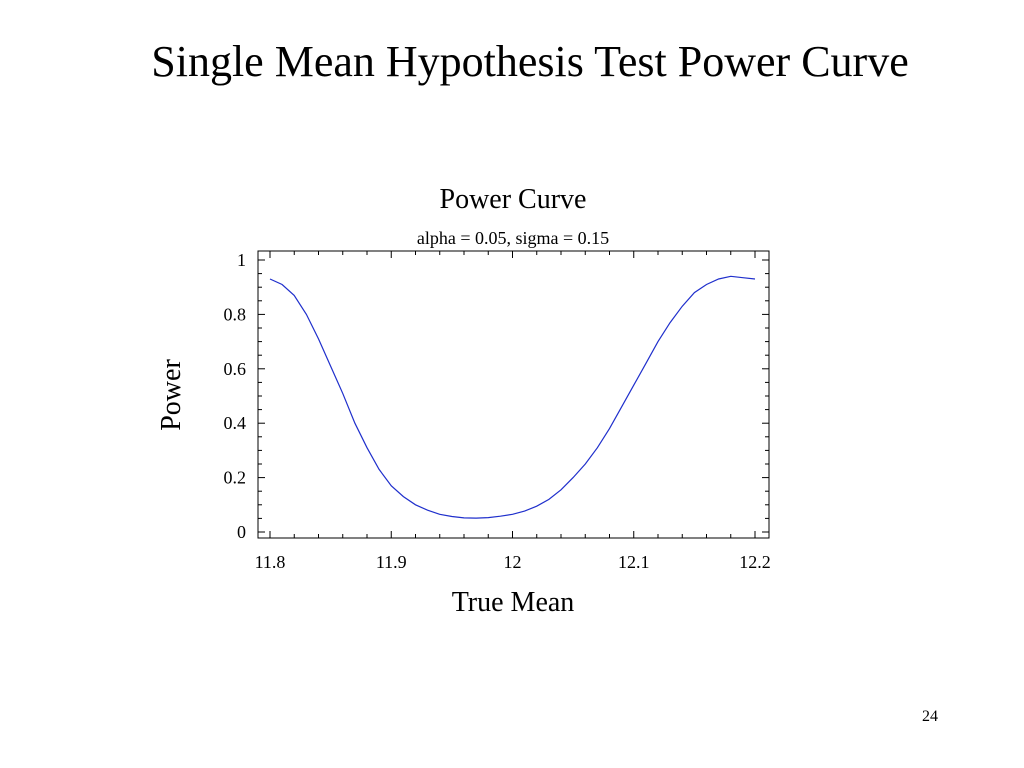 This screenshot has width=1024, height=768. I want to click on y-axis-label: Power, so click(171, 395).